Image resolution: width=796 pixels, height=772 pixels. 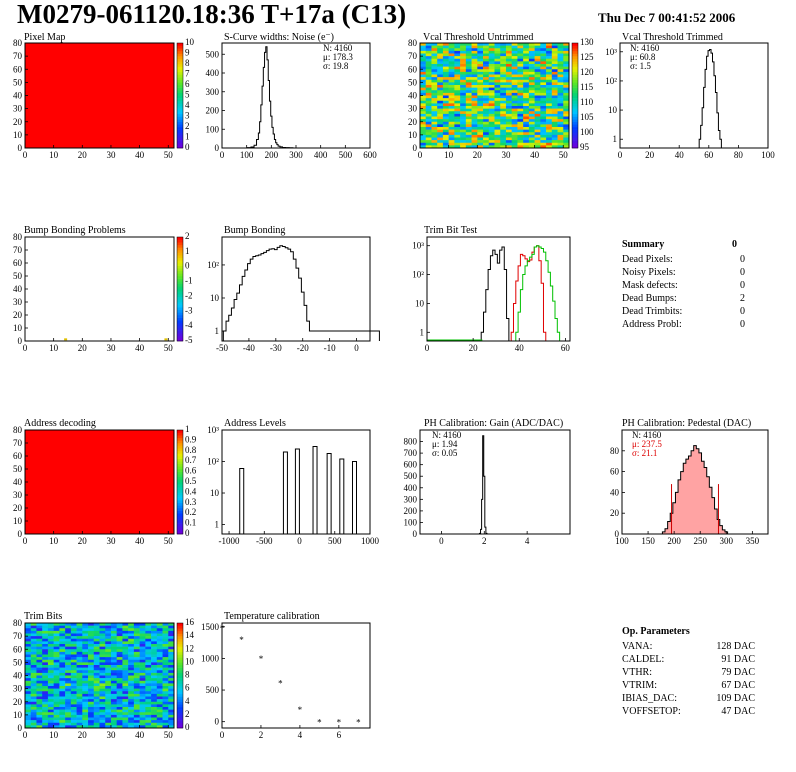 I want to click on address-decoding-ztick-label: 0.2, so click(x=190, y=512).